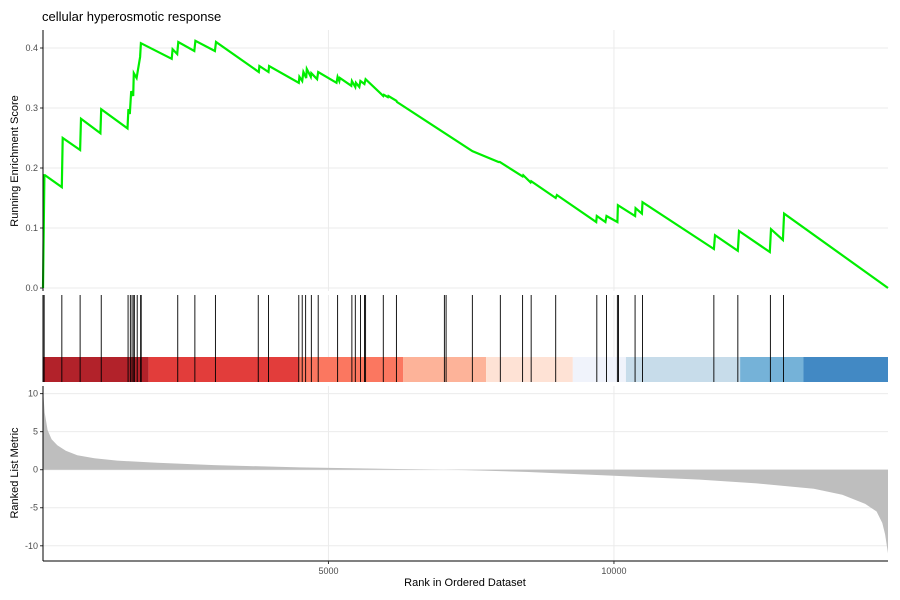 This screenshot has width=900, height=600. What do you see at coordinates (15, 473) in the screenshot?
I see `metric-y-label: Ranked List Metric` at bounding box center [15, 473].